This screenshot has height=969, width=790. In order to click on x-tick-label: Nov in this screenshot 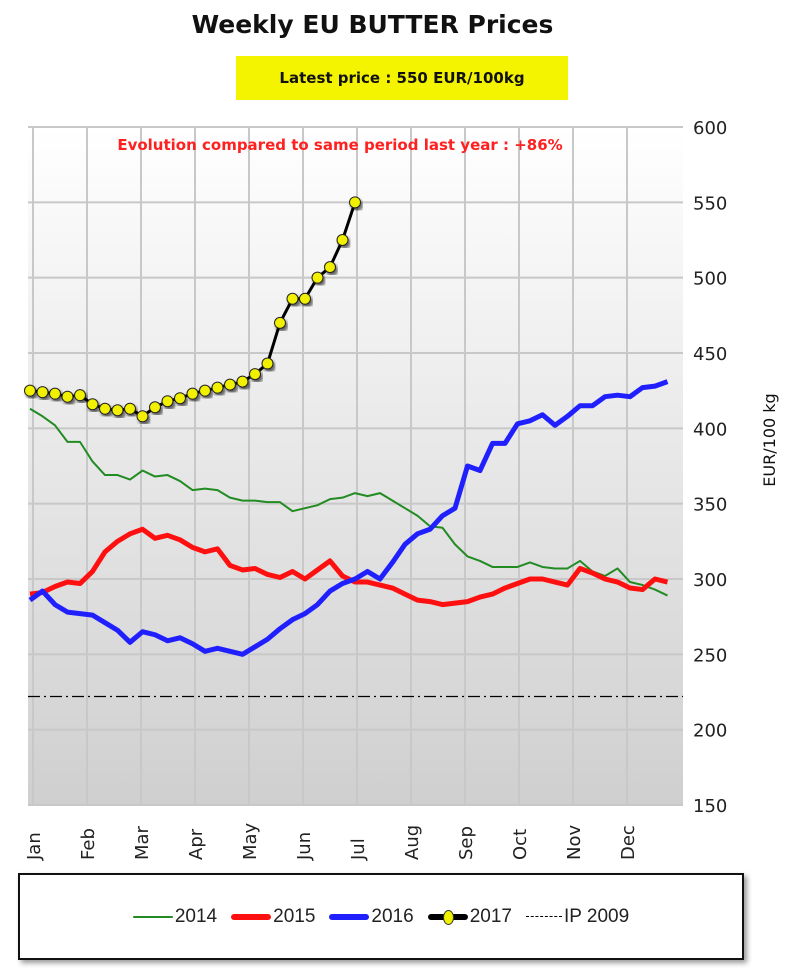, I will do `click(574, 842)`.